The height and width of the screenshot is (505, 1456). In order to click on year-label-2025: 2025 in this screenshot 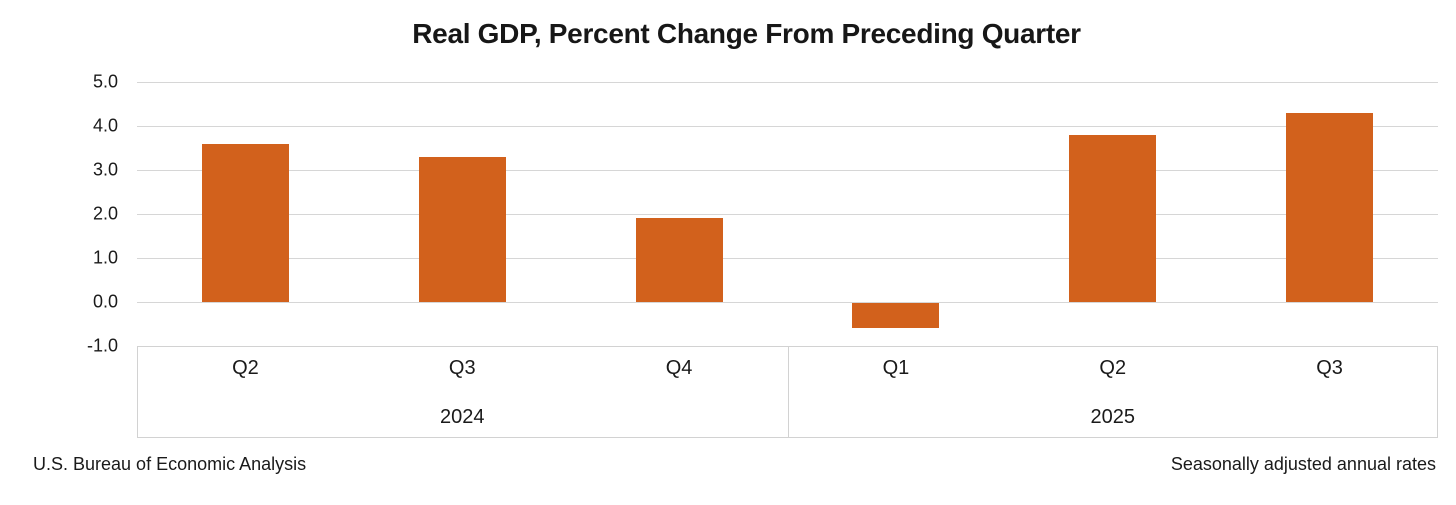, I will do `click(1113, 417)`.